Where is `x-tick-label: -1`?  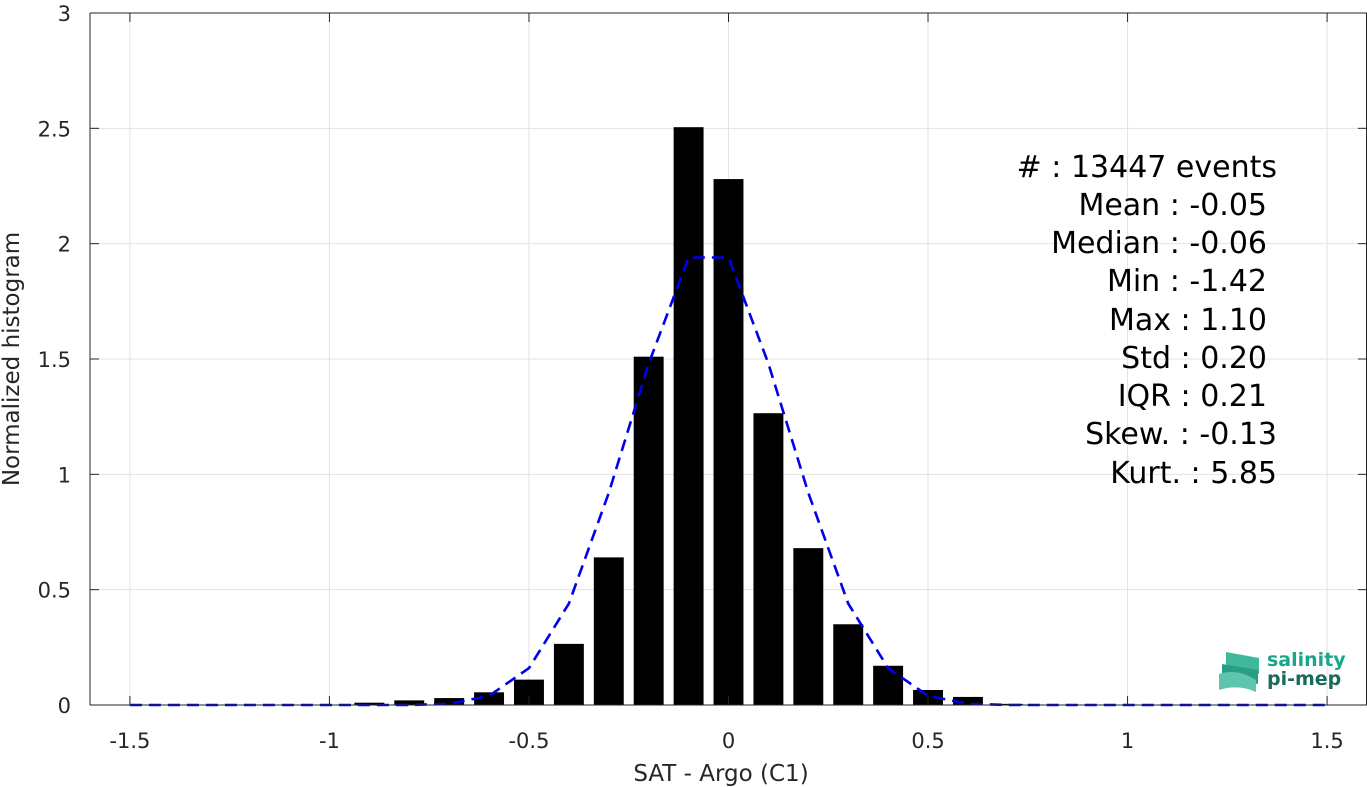 x-tick-label: -1 is located at coordinates (329, 741).